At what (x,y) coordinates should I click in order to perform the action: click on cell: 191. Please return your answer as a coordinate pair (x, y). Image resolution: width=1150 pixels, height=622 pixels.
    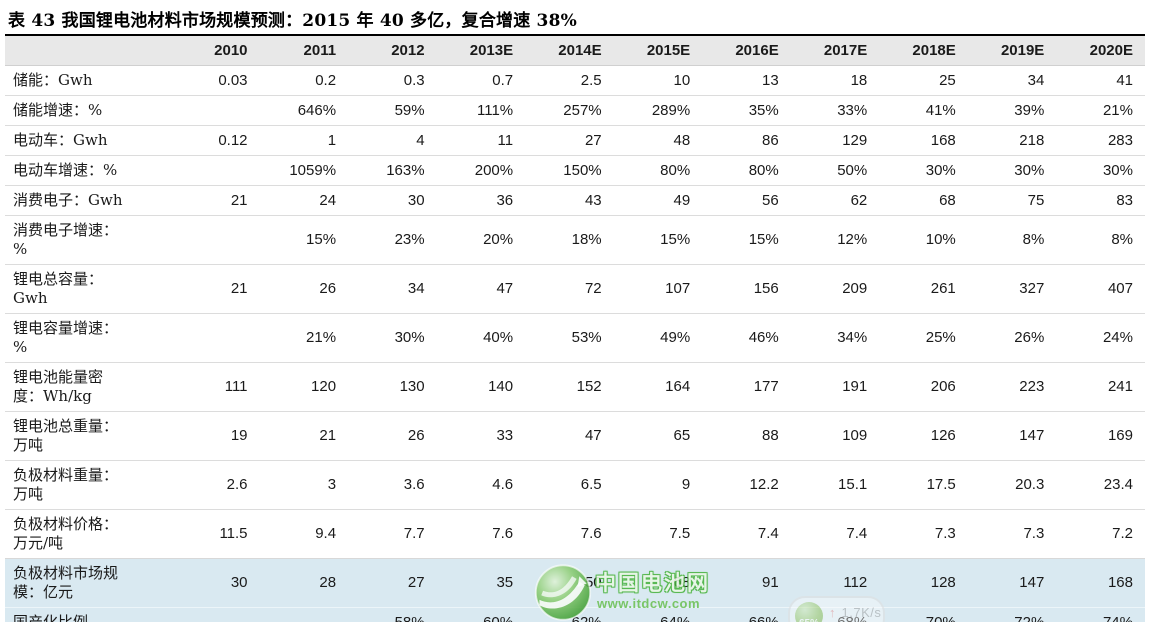
    Looking at the image, I should click on (835, 387).